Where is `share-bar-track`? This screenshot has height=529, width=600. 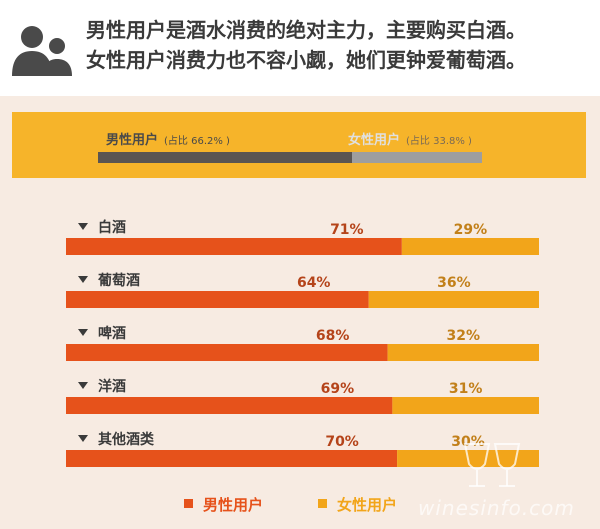
share-bar-track is located at coordinates (290, 157).